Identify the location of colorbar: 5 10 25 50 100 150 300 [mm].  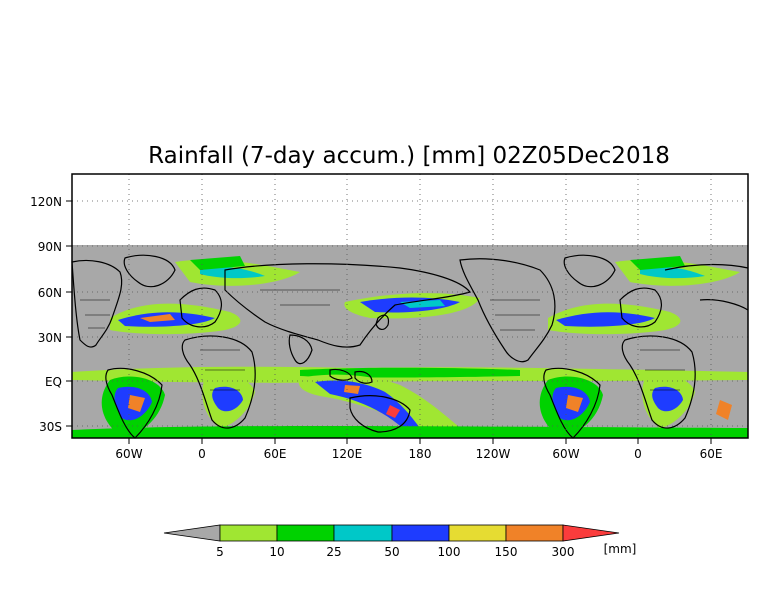
(400, 541).